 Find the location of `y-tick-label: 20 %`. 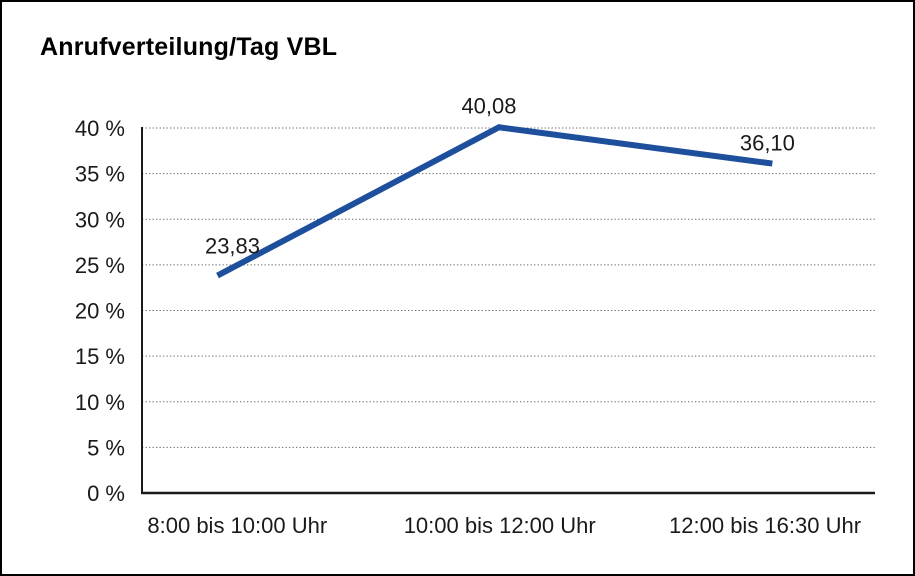

y-tick-label: 20 % is located at coordinates (100, 311).